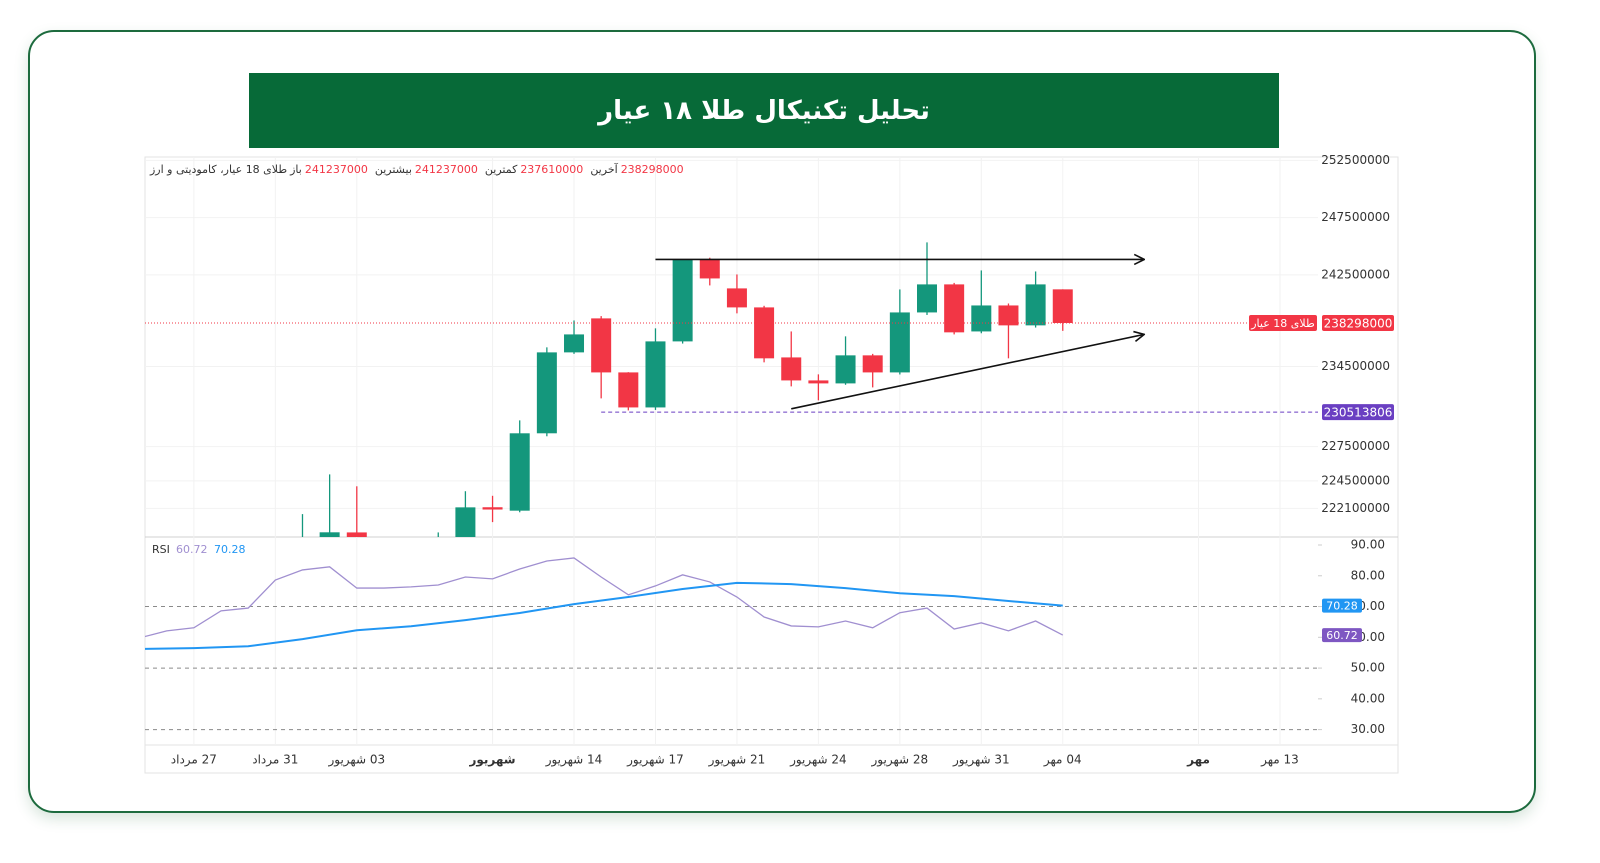  I want to click on value-tag: 70.28, so click(1342, 606).